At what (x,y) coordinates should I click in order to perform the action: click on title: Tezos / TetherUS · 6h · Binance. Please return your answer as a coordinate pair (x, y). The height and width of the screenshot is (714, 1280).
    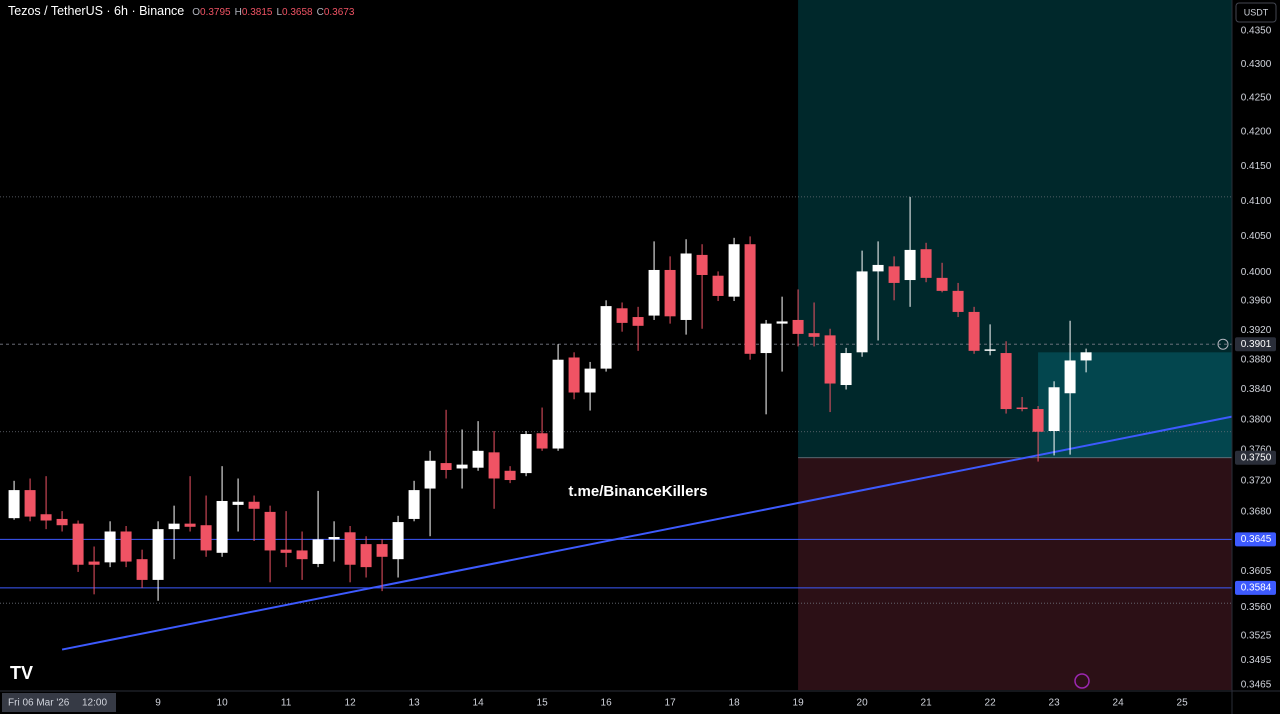
    Looking at the image, I should click on (96, 11).